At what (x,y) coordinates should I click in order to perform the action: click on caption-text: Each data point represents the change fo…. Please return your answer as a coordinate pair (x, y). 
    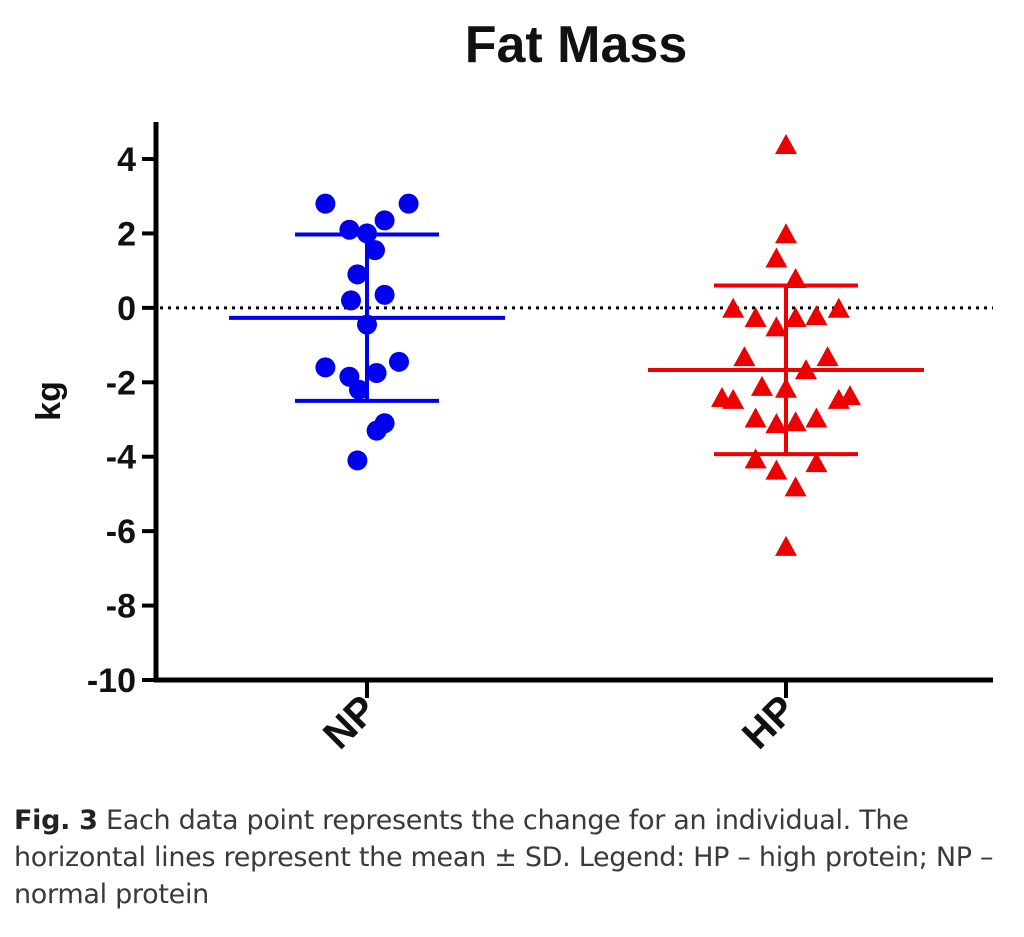
    Looking at the image, I should click on (504, 857).